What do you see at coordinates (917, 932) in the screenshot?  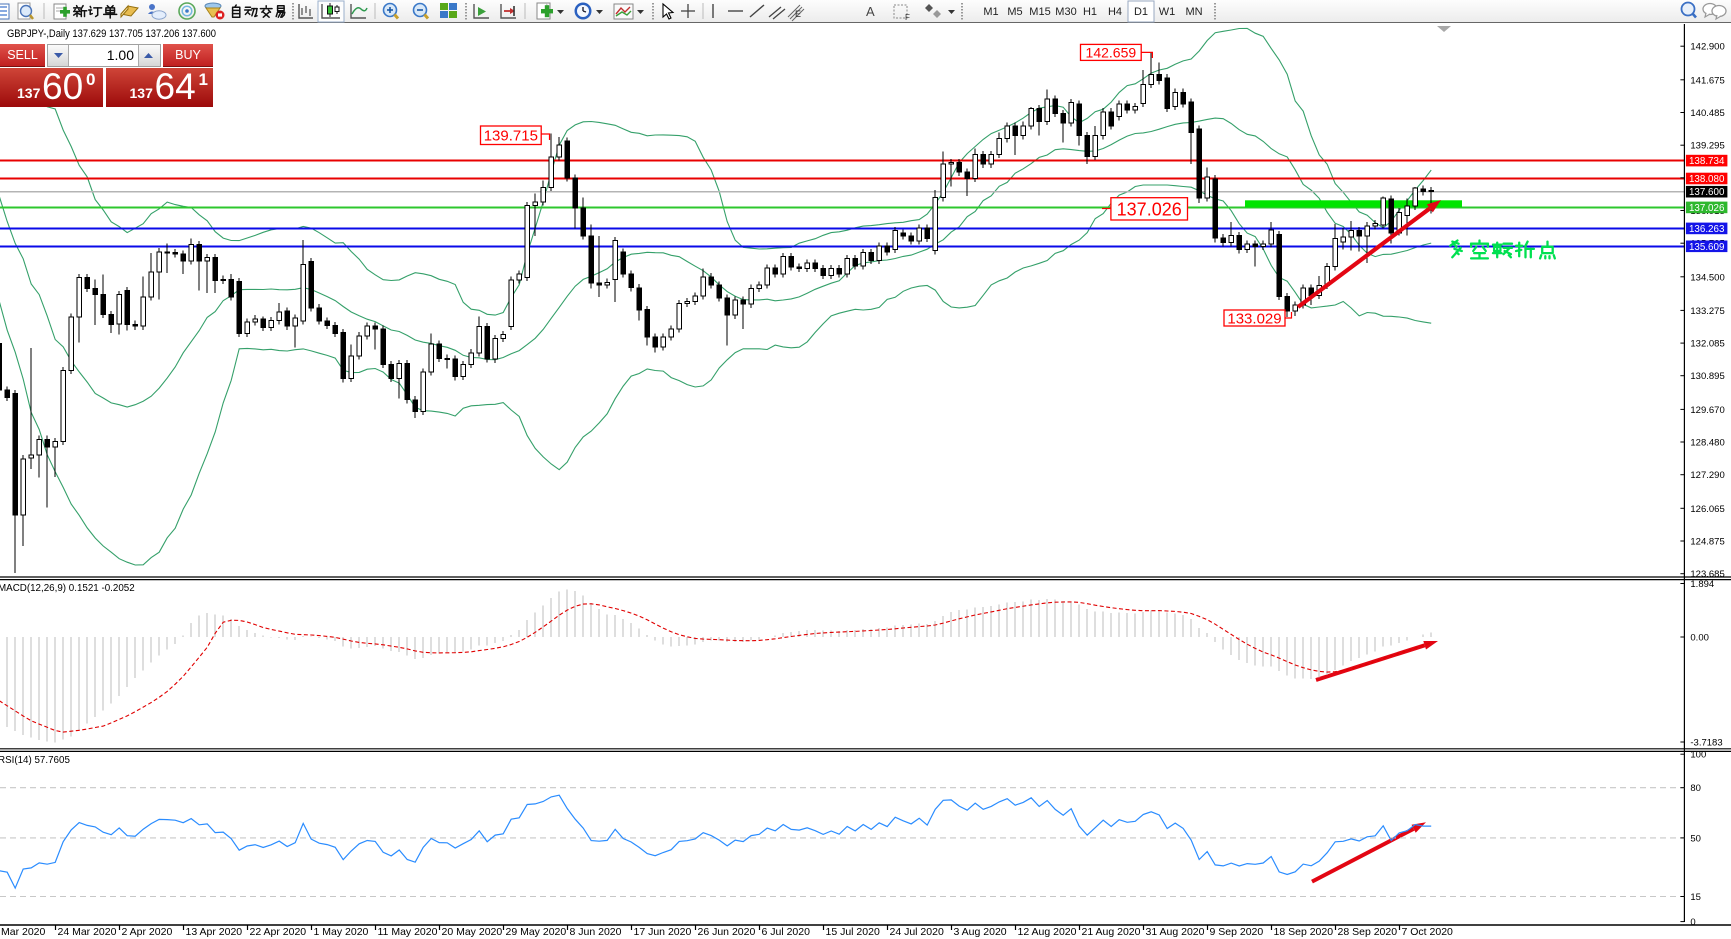 I see `svg-text: 24 Jul 2020` at bounding box center [917, 932].